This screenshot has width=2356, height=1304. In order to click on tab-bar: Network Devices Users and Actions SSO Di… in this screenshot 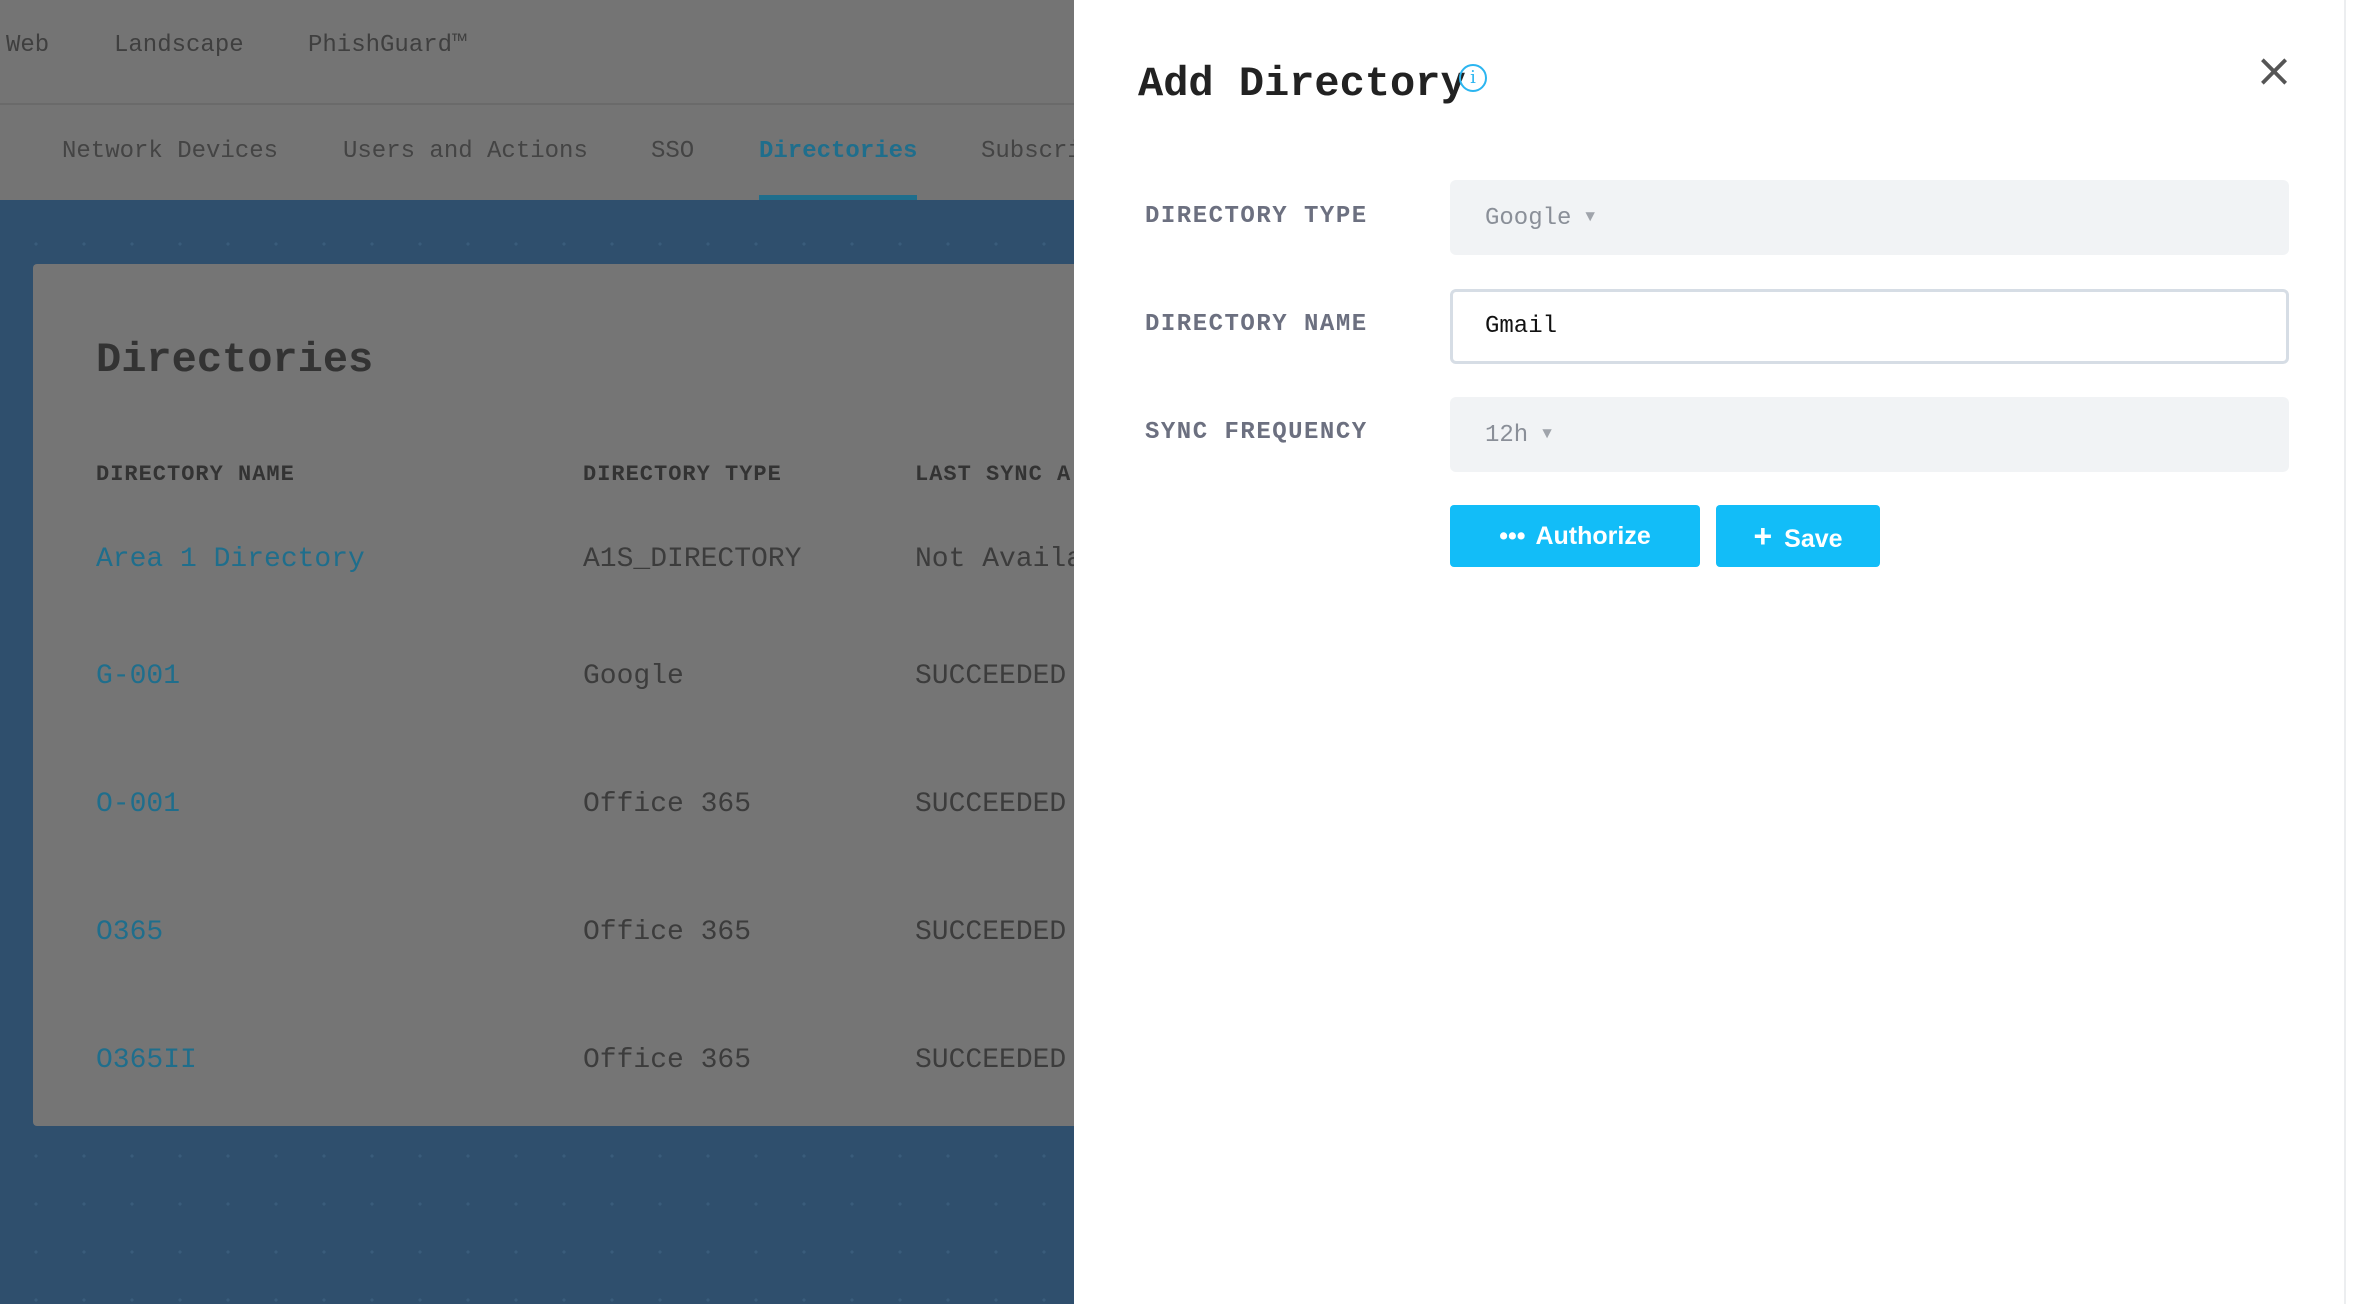, I will do `click(537, 152)`.